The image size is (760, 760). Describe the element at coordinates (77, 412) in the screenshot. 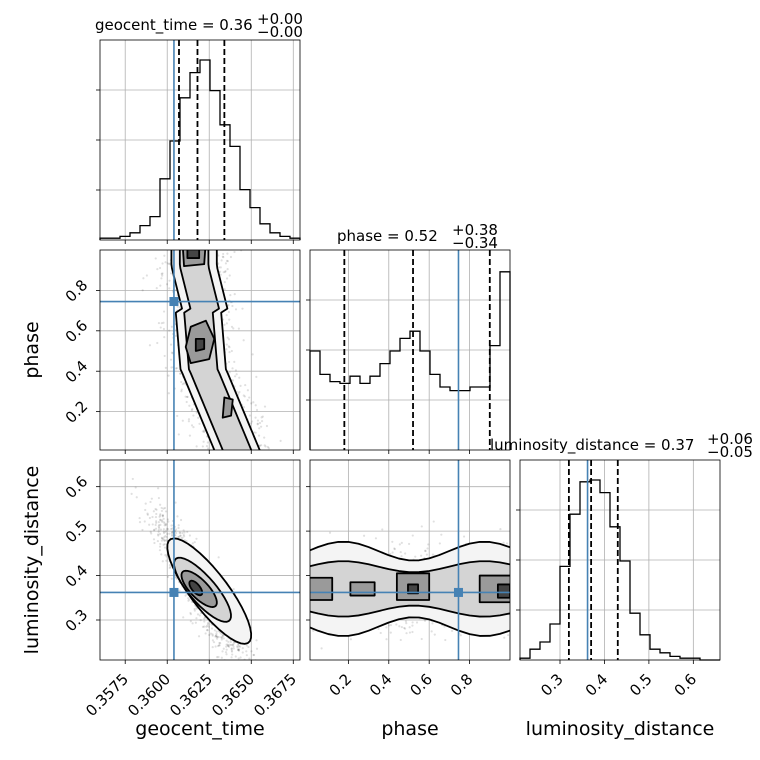

I see `tick-label-y: 0.2` at that location.